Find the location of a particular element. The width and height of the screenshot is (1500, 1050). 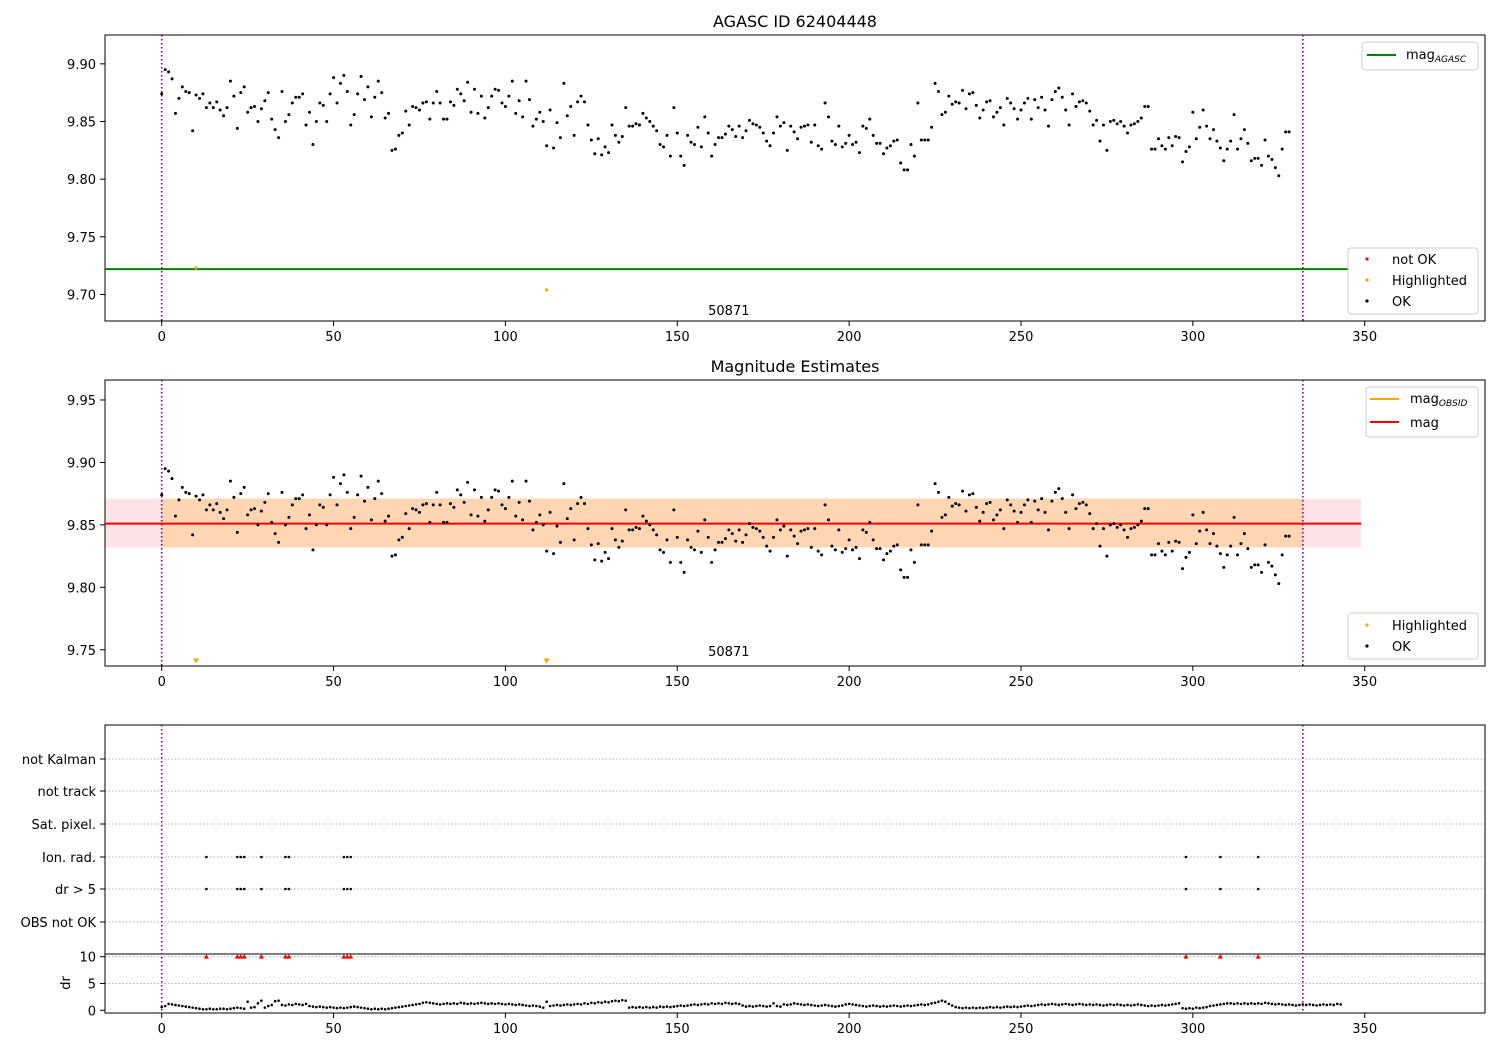

y-tick-label: 10 is located at coordinates (87, 958).